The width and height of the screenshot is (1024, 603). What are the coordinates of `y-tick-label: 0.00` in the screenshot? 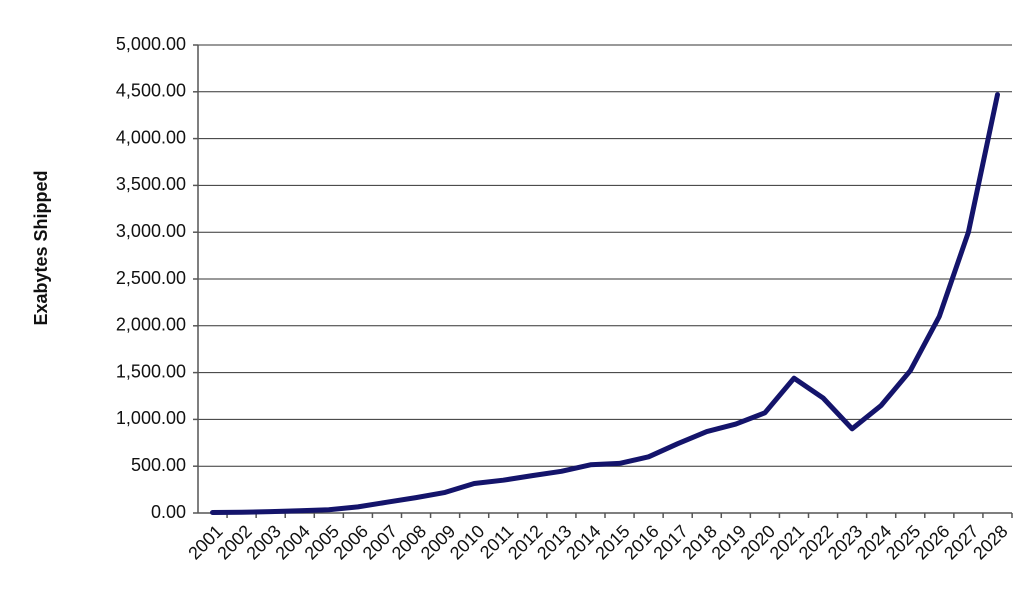 It's located at (168, 512).